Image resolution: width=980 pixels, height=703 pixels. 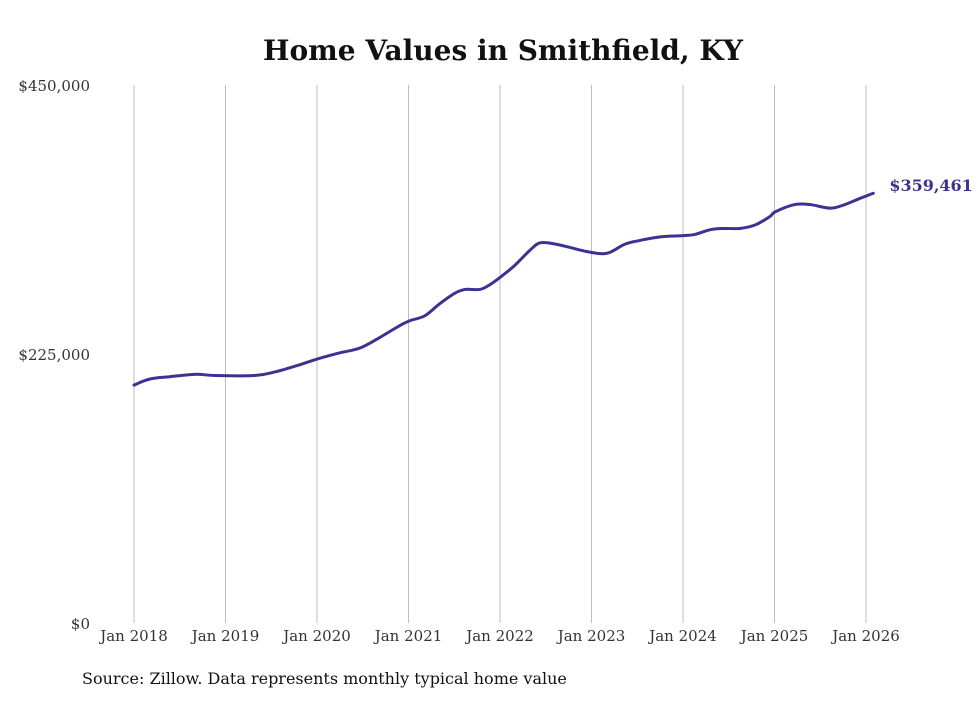 I want to click on y-tick-label: $225,000, so click(x=54, y=355).